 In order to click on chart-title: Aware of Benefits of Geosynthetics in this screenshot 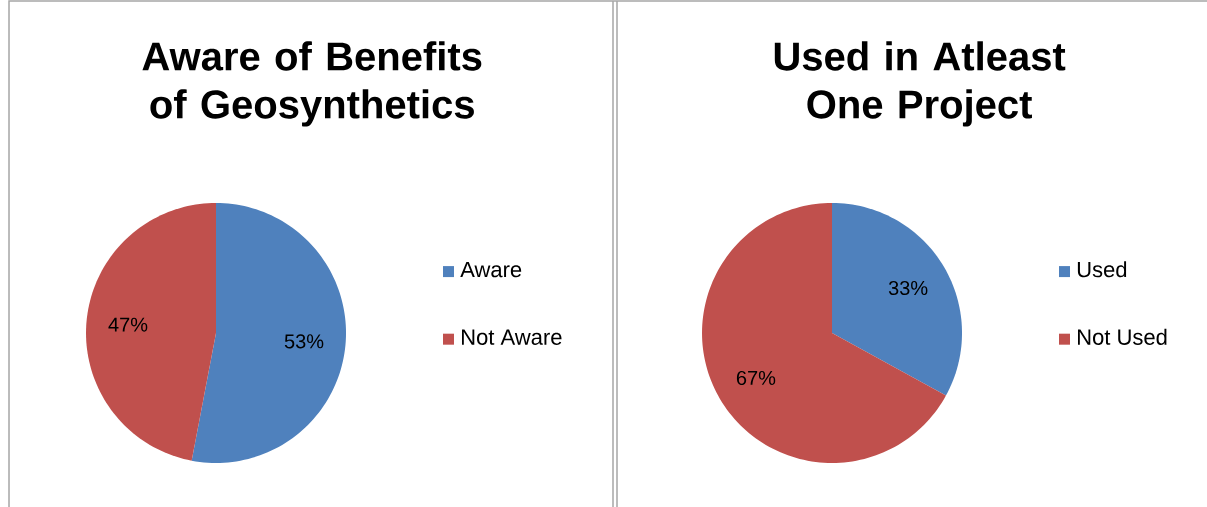, I will do `click(312, 84)`.